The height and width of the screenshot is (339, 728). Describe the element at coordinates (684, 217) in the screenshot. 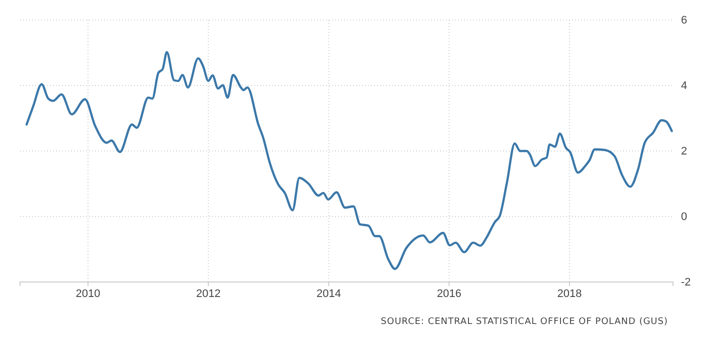

I see `y-tick-label: 0` at that location.